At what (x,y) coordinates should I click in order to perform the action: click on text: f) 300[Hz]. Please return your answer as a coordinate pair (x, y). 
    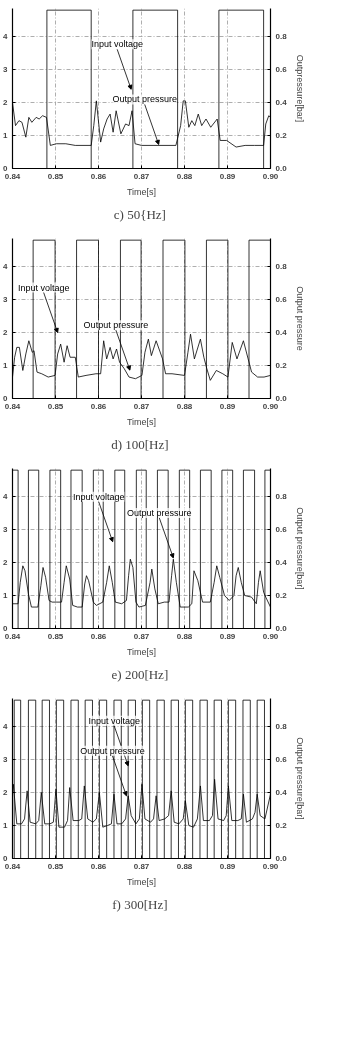
    Looking at the image, I should click on (140, 904).